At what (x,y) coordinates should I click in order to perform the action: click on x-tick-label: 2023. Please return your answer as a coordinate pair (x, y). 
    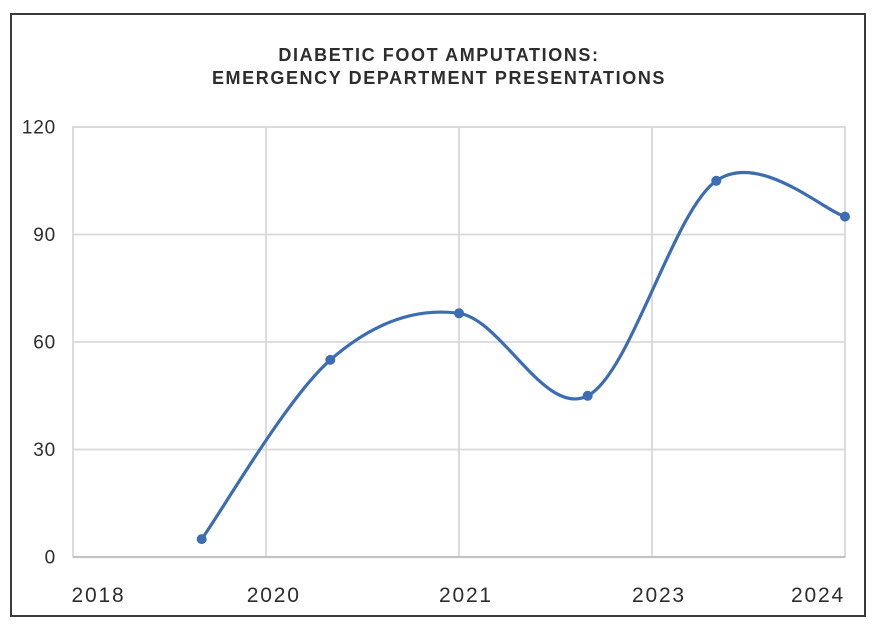
    Looking at the image, I should click on (659, 595).